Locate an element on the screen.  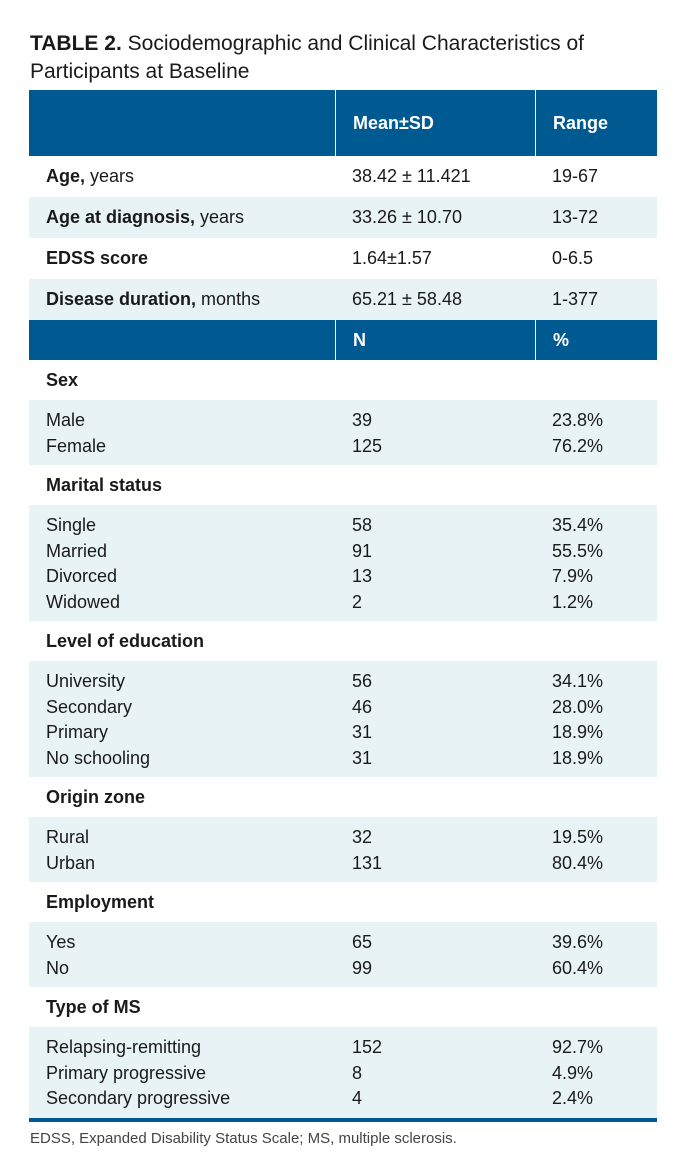
table-row: Single 58 35.4% is located at coordinates (343, 526).